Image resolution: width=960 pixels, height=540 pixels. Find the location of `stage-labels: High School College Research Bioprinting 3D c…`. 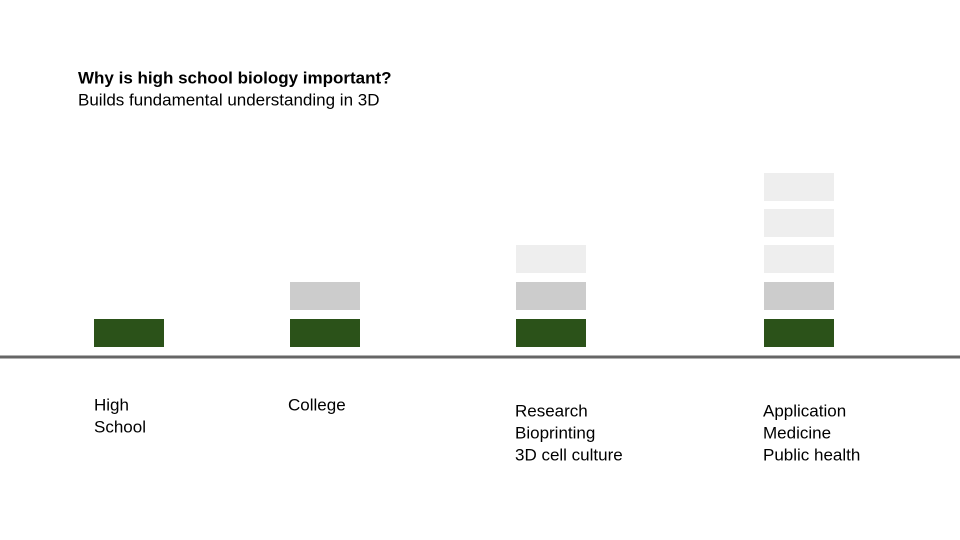

stage-labels: High School College Research Bioprinting 3D c… is located at coordinates (477, 429).